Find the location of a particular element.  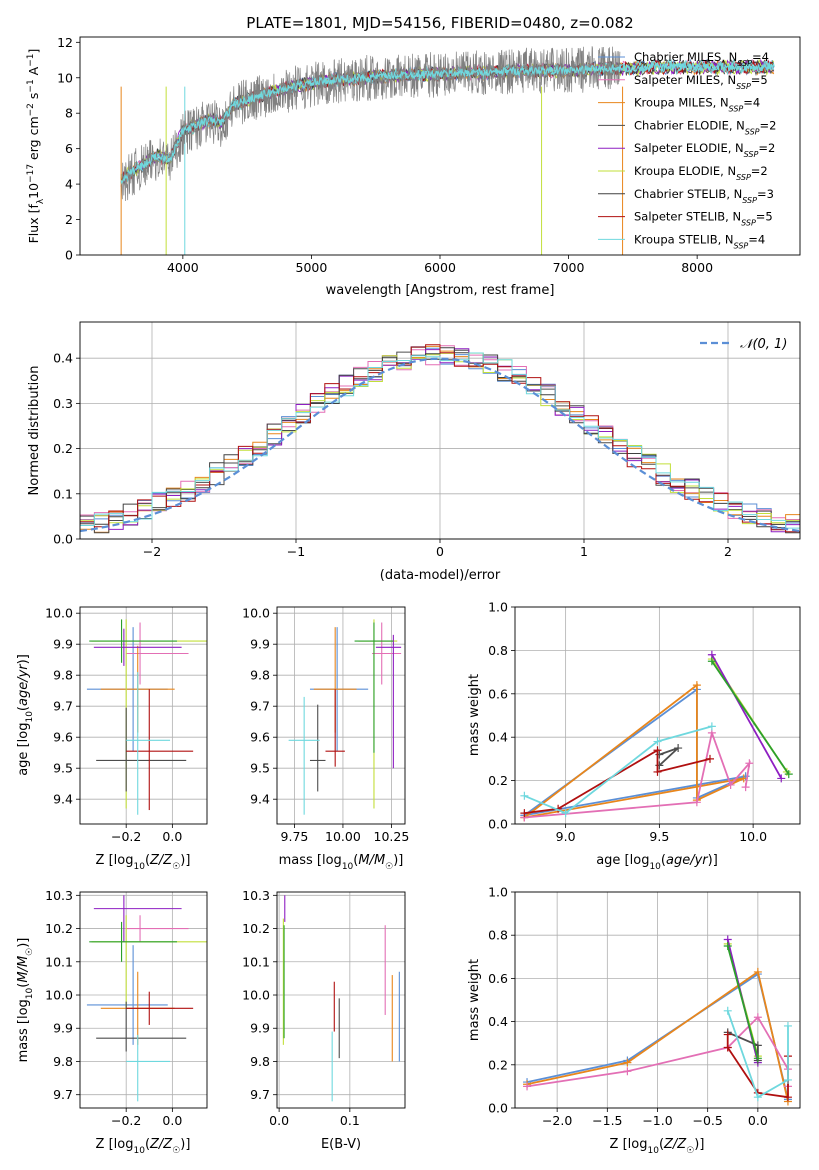

age-vs-mass-xtick-label: 10.00 is located at coordinates (343, 836).